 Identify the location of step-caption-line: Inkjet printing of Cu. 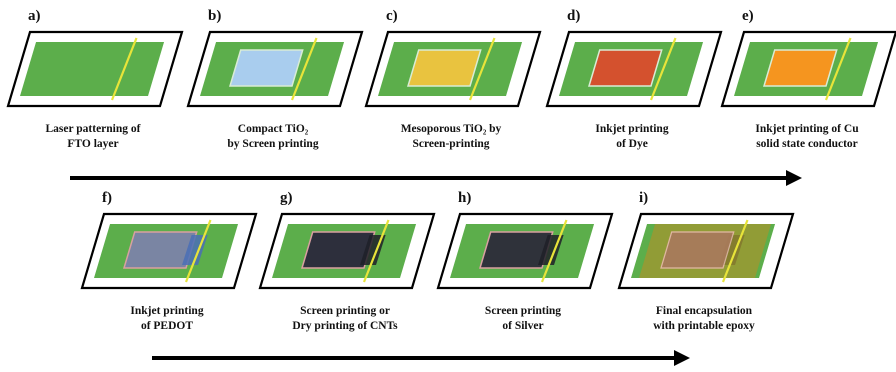
(807, 129).